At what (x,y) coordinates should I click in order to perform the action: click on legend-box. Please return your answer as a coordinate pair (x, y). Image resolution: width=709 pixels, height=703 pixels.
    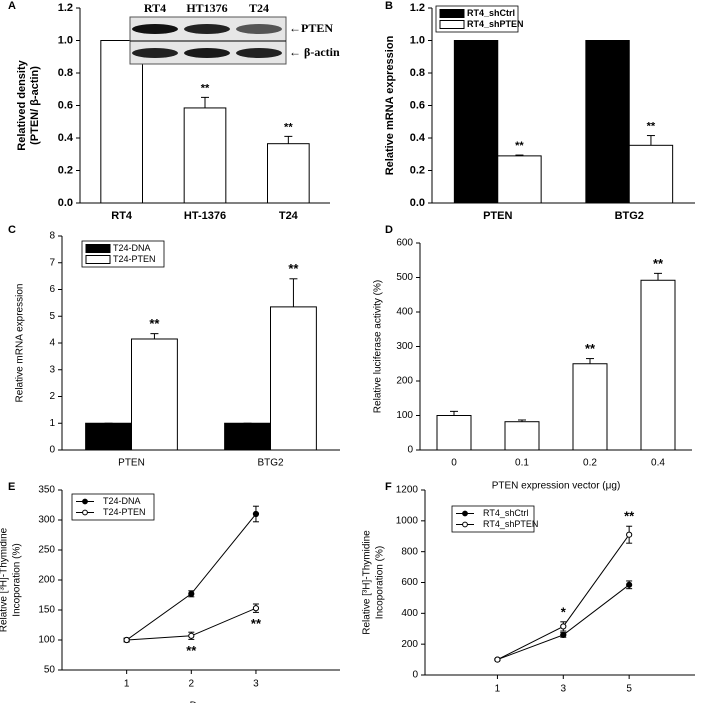
    Looking at the image, I should click on (493, 519).